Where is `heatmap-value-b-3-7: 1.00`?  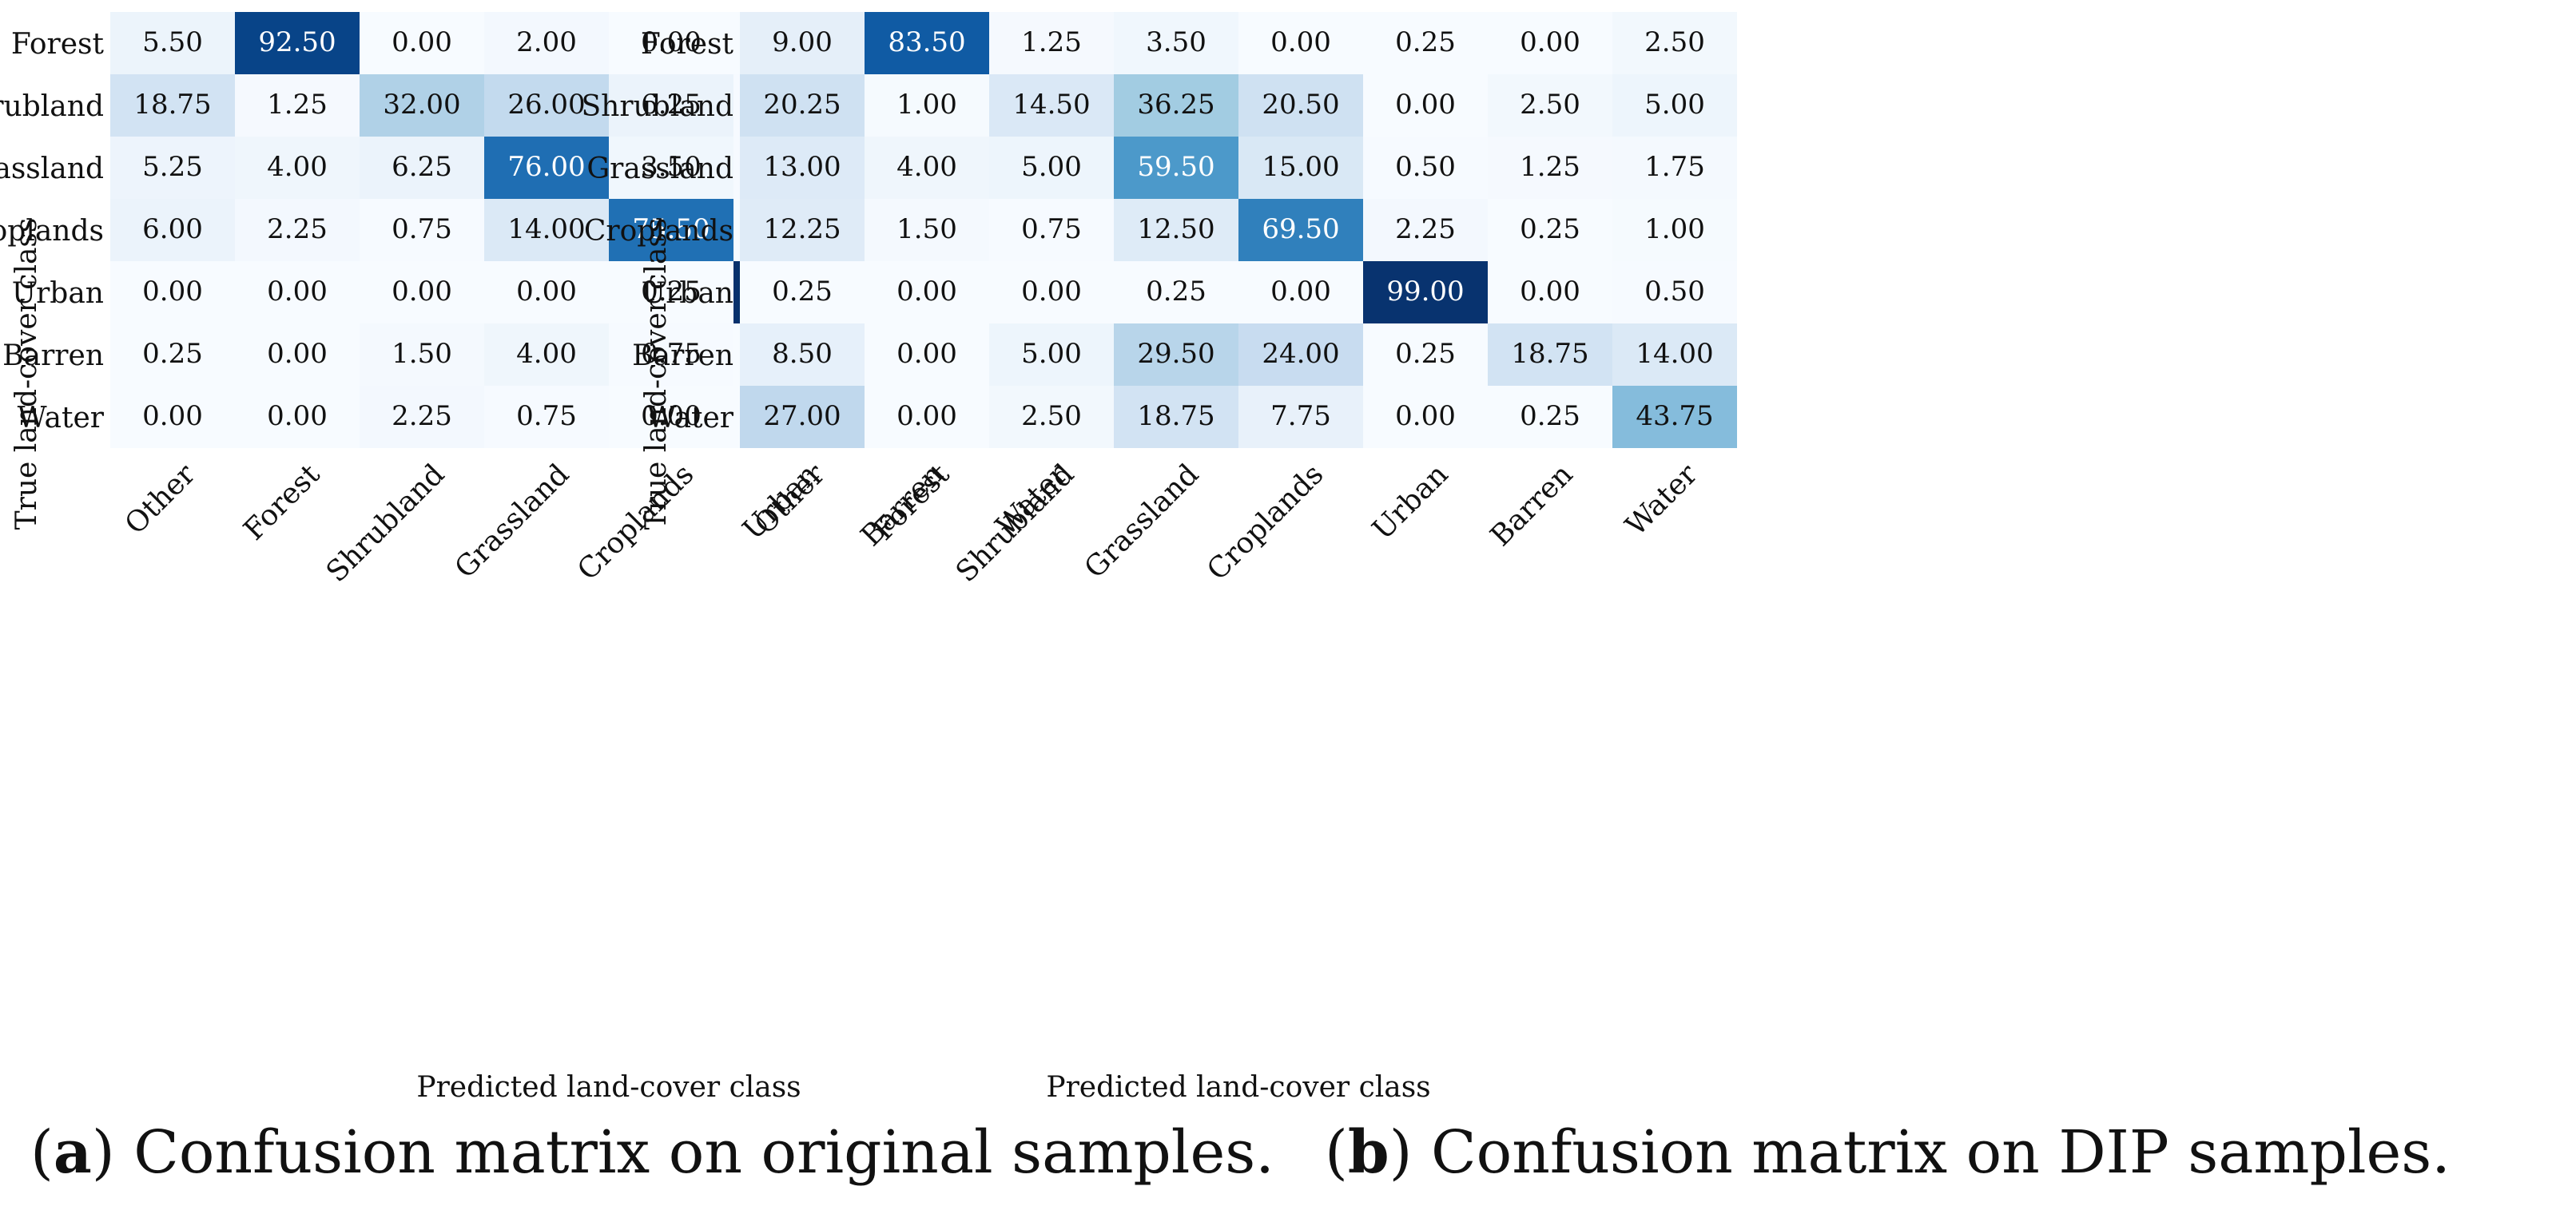 heatmap-value-b-3-7: 1.00 is located at coordinates (1674, 229).